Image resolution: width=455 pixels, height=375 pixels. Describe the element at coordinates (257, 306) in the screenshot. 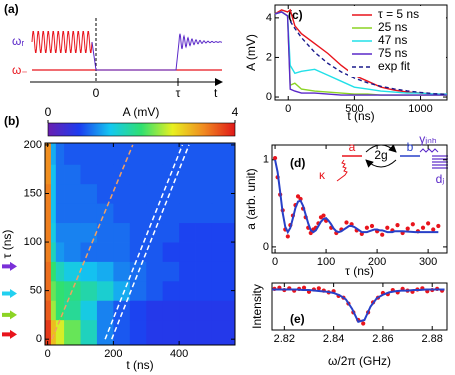

I see `y-axis-label: Intensity` at that location.